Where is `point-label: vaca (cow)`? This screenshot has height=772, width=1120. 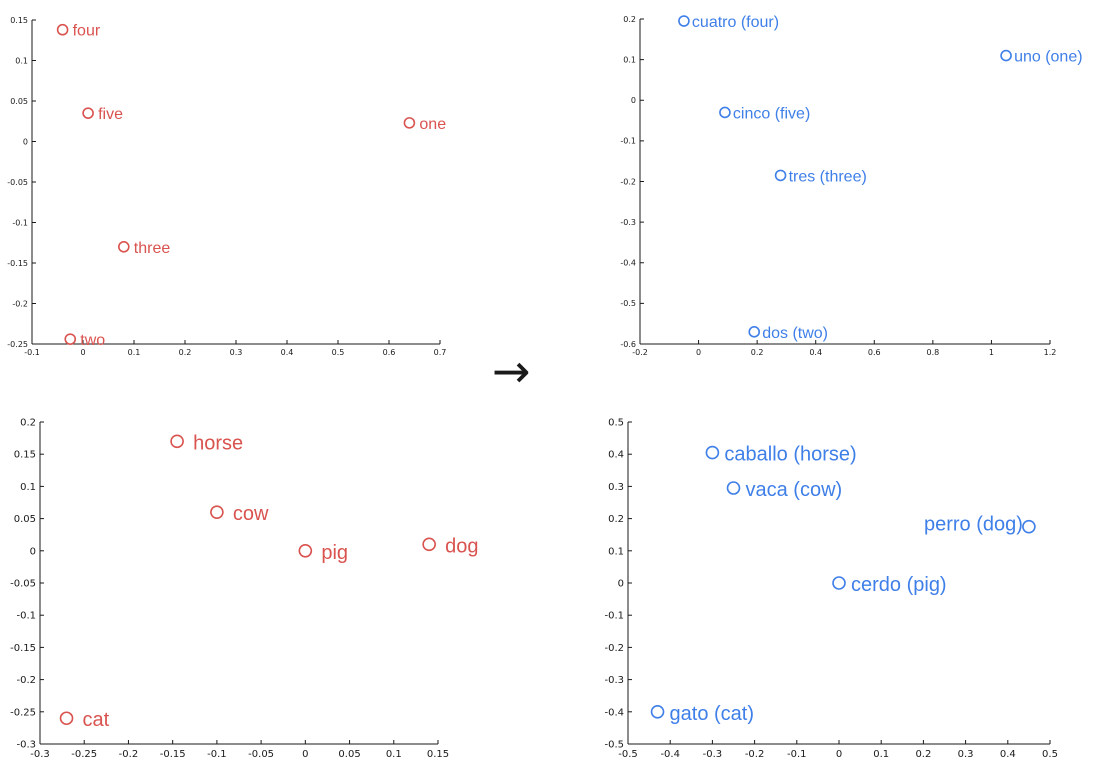
point-label: vaca (cow) is located at coordinates (794, 490).